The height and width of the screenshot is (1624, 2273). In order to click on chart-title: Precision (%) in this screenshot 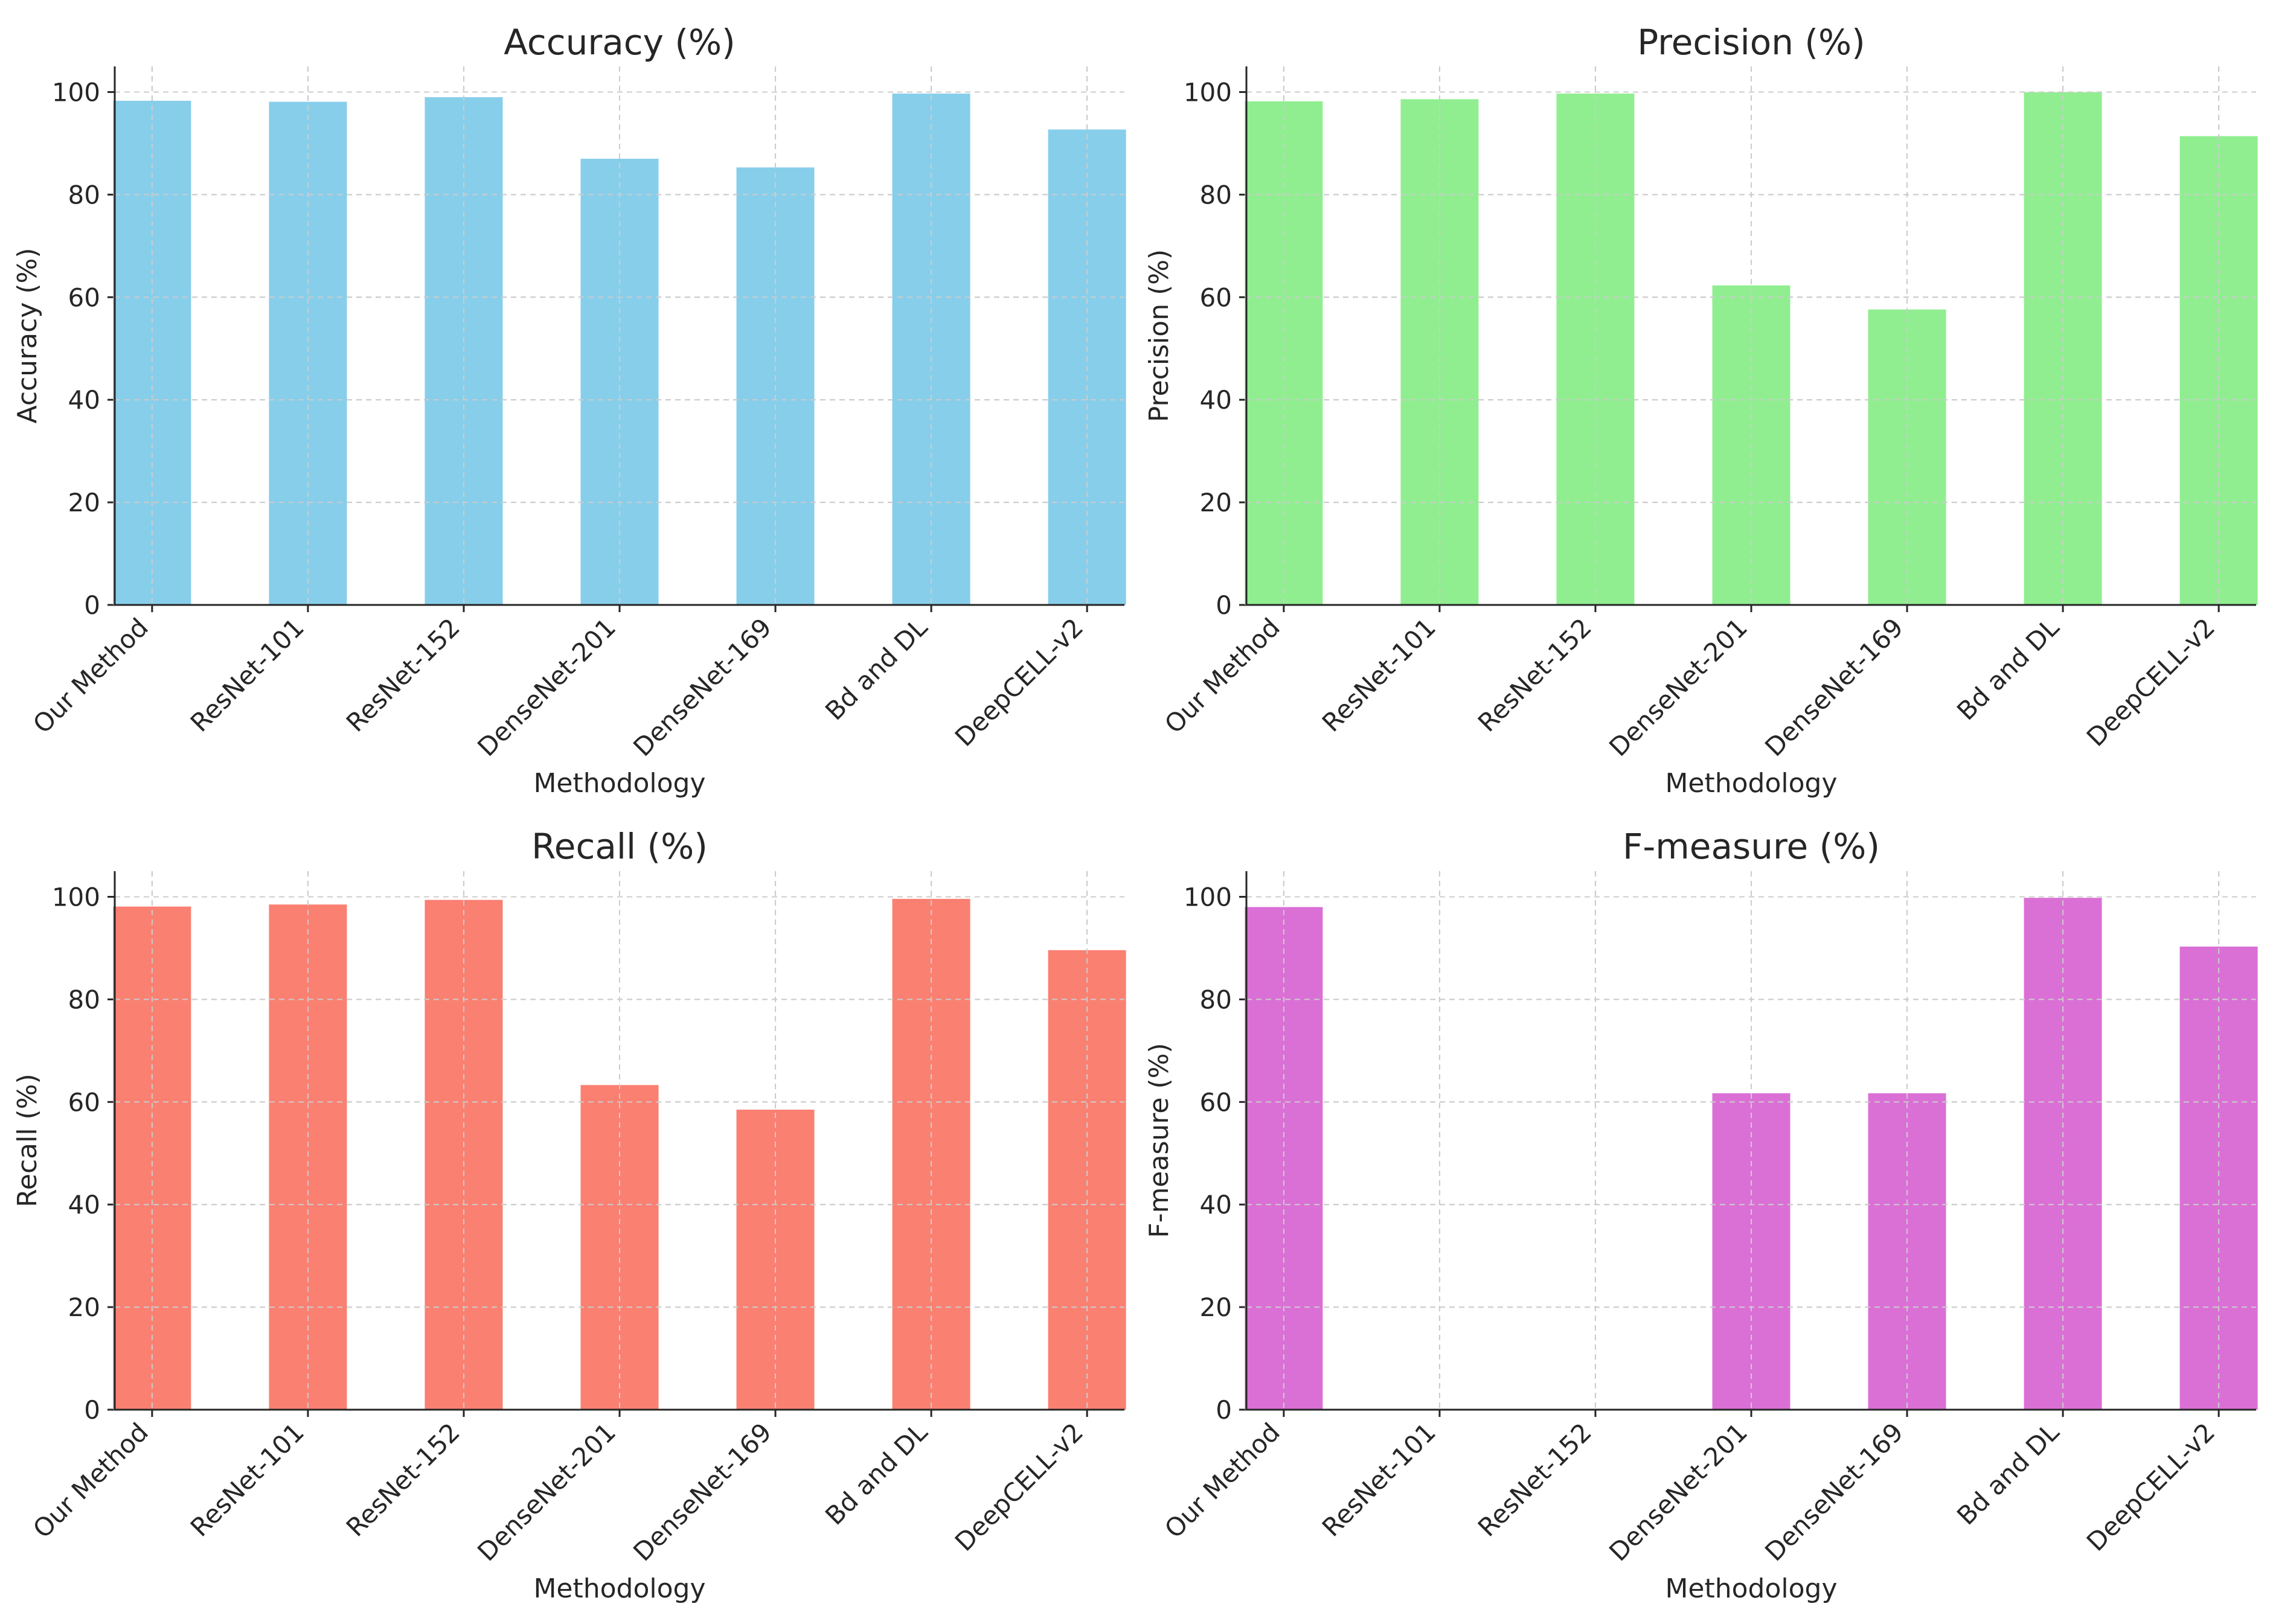, I will do `click(1751, 42)`.